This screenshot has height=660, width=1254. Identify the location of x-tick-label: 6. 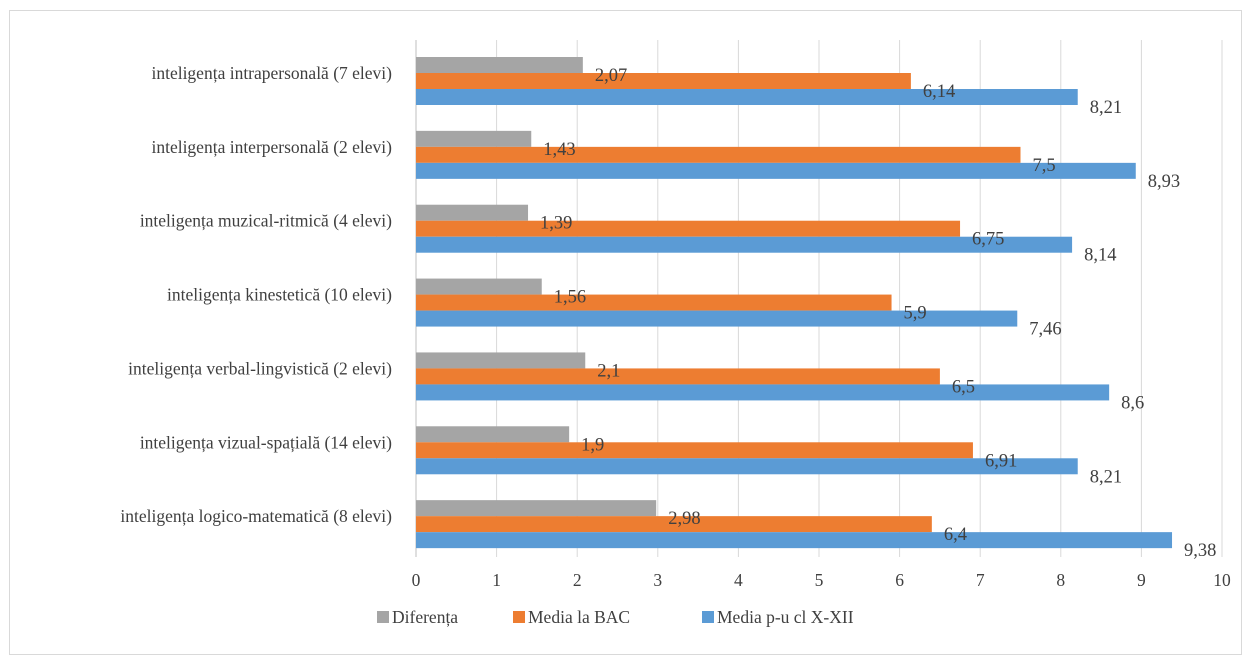
(899, 580).